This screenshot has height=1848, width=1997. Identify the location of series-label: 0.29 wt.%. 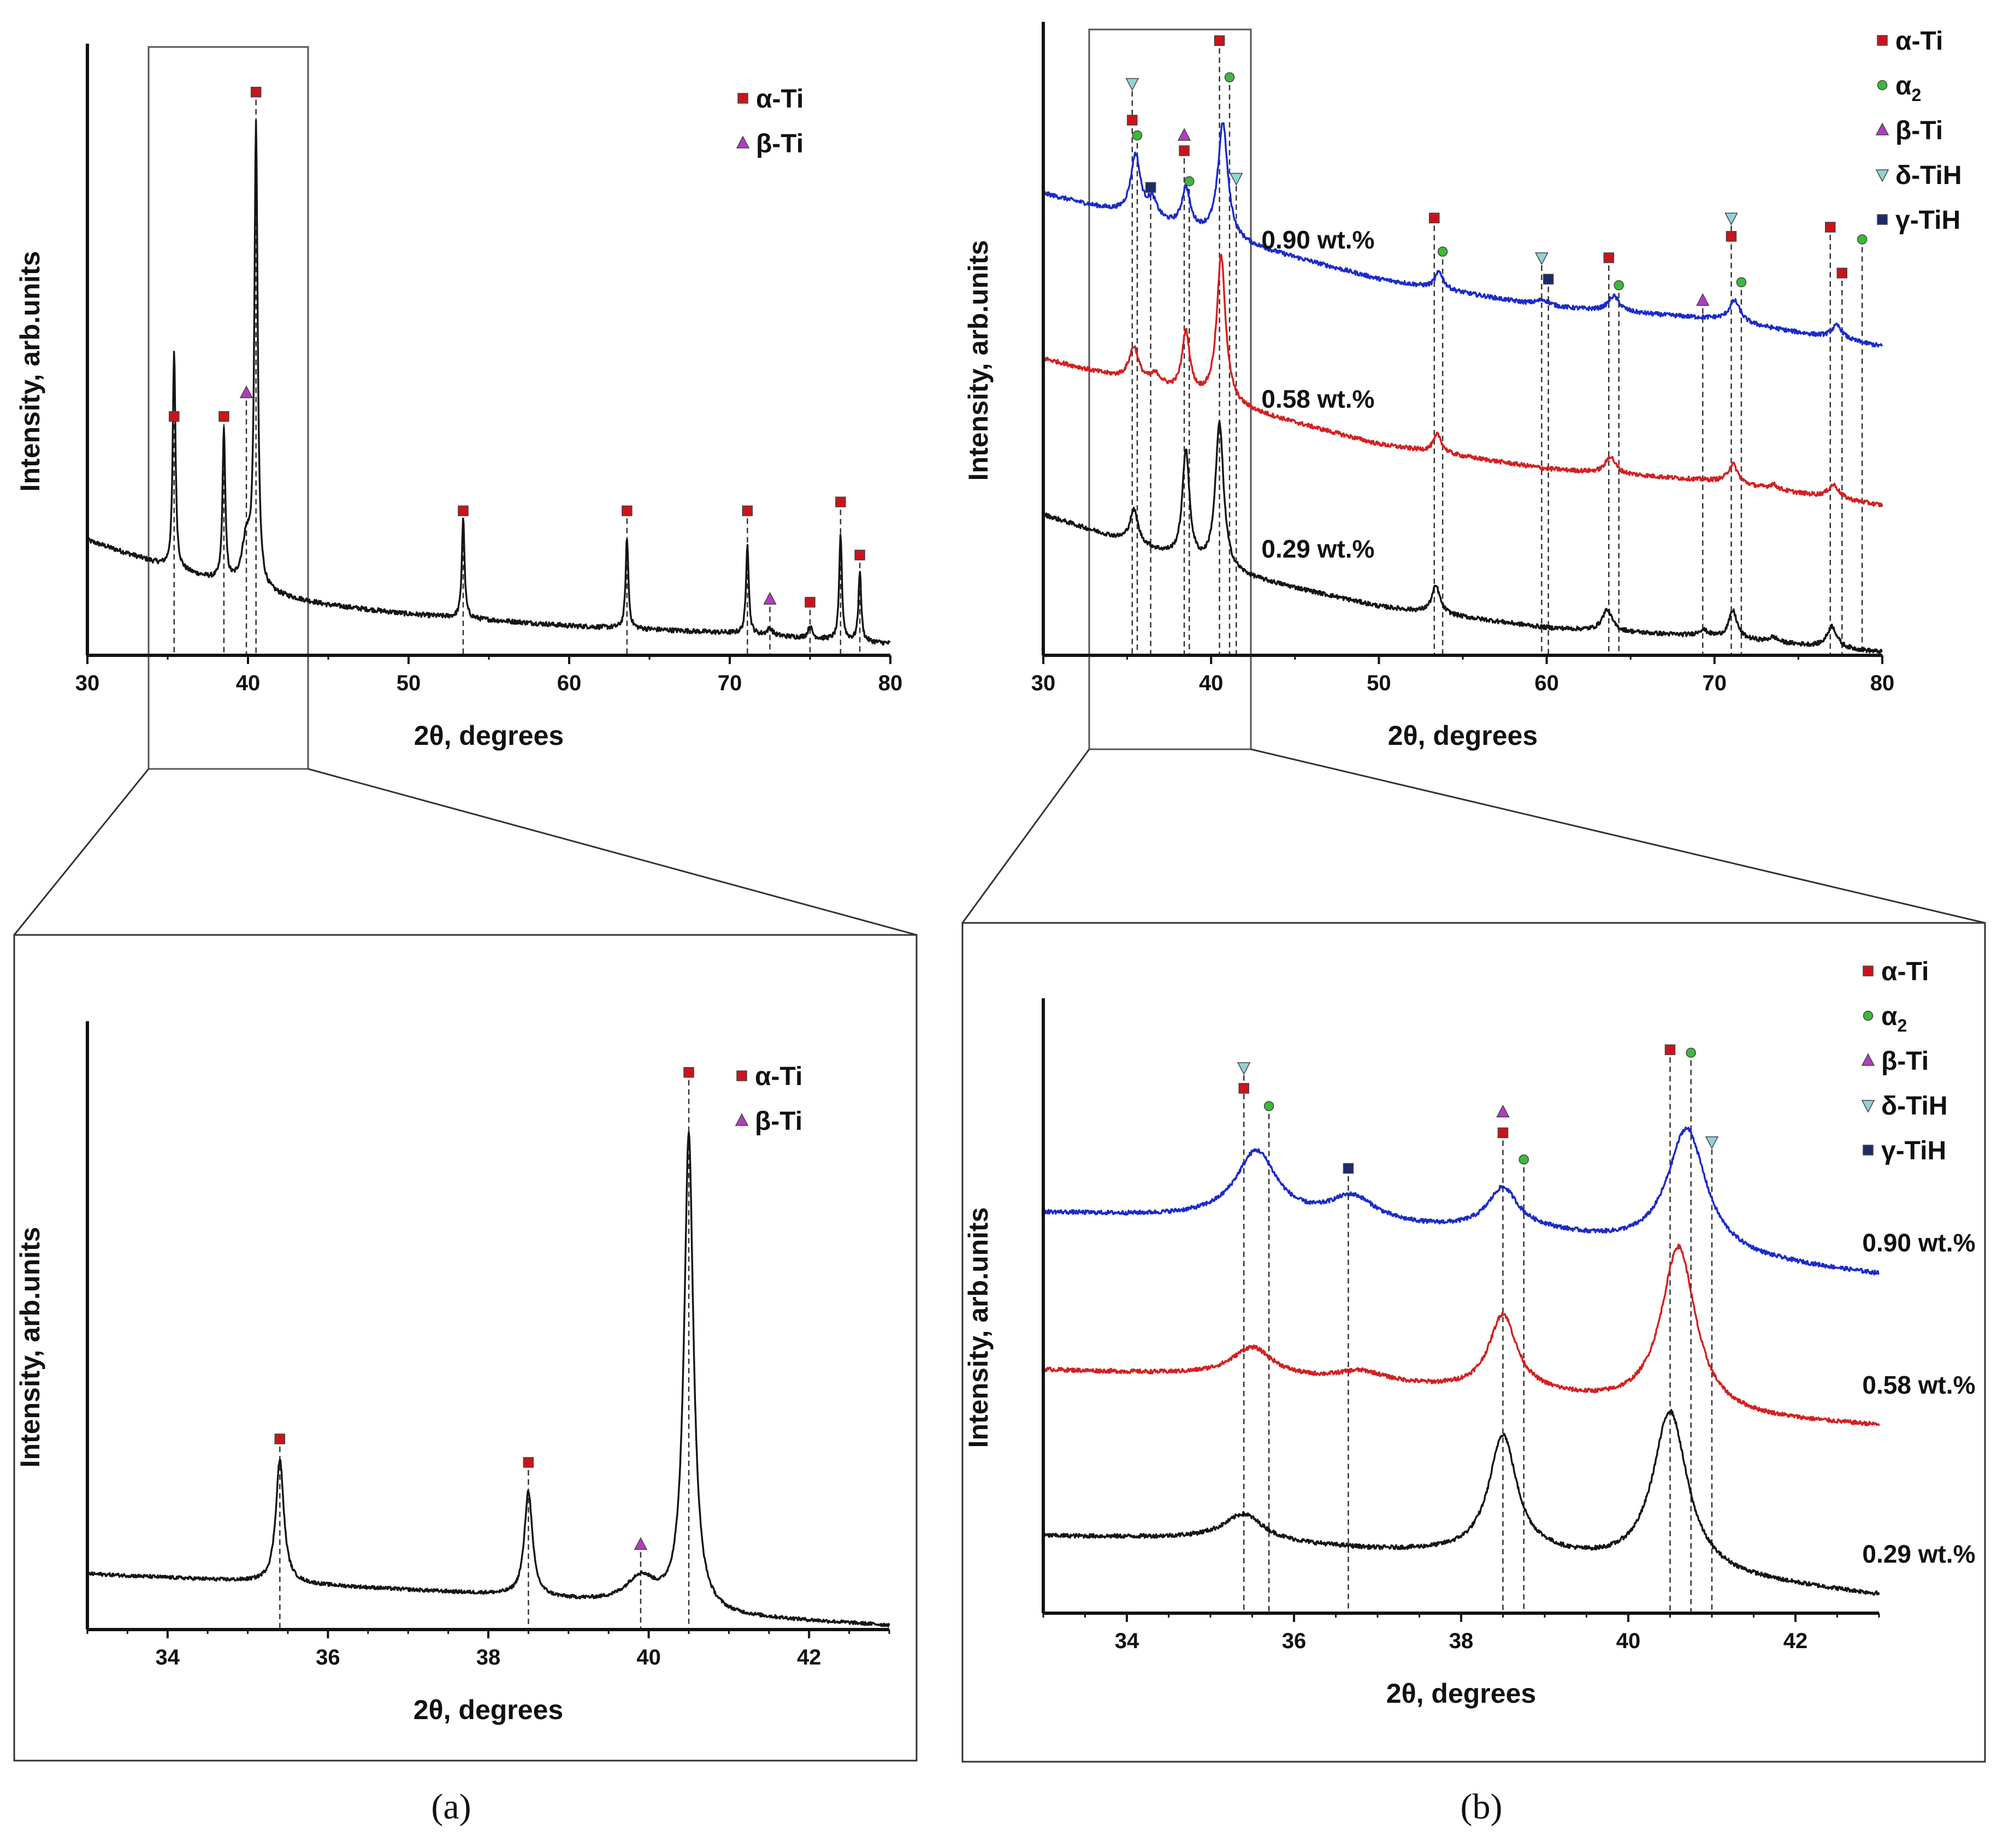
(1317, 549).